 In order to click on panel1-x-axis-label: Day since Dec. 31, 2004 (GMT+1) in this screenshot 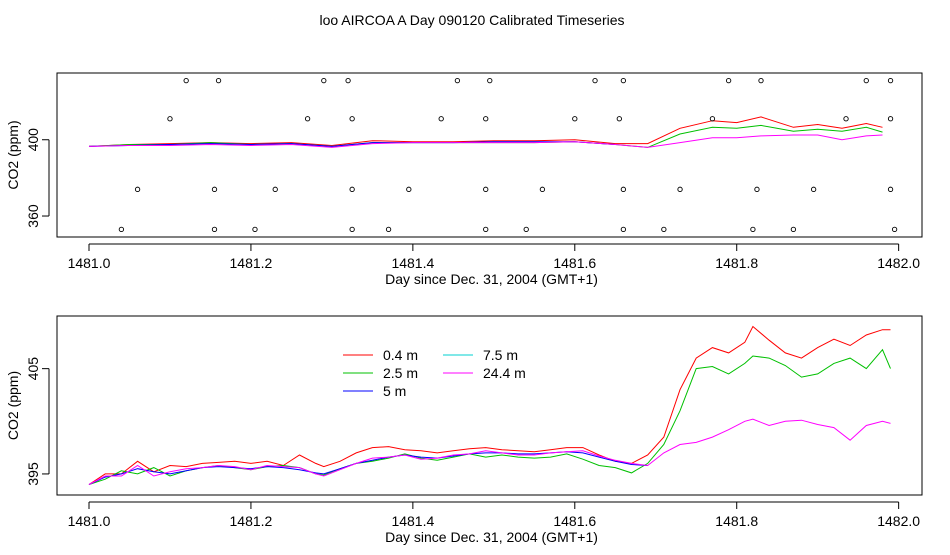, I will do `click(491, 279)`.